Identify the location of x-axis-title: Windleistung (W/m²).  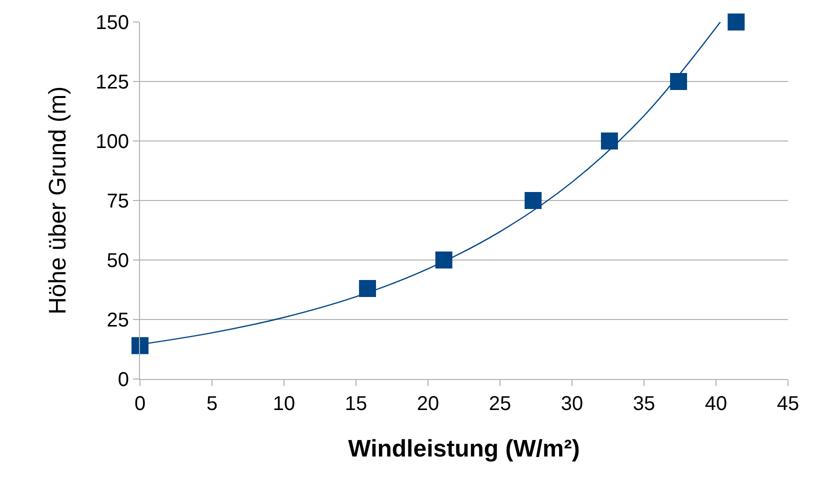
(464, 448).